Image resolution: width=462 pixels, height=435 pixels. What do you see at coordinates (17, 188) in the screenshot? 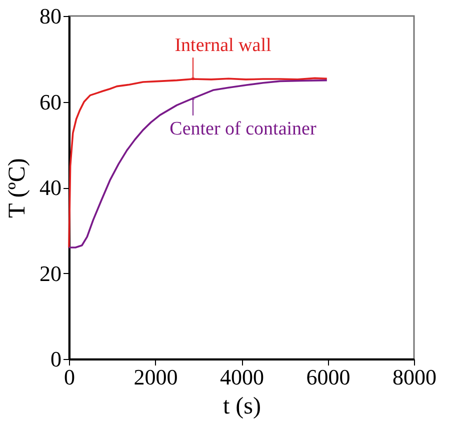
I see `y-axis-title: T (ºC)` at bounding box center [17, 188].